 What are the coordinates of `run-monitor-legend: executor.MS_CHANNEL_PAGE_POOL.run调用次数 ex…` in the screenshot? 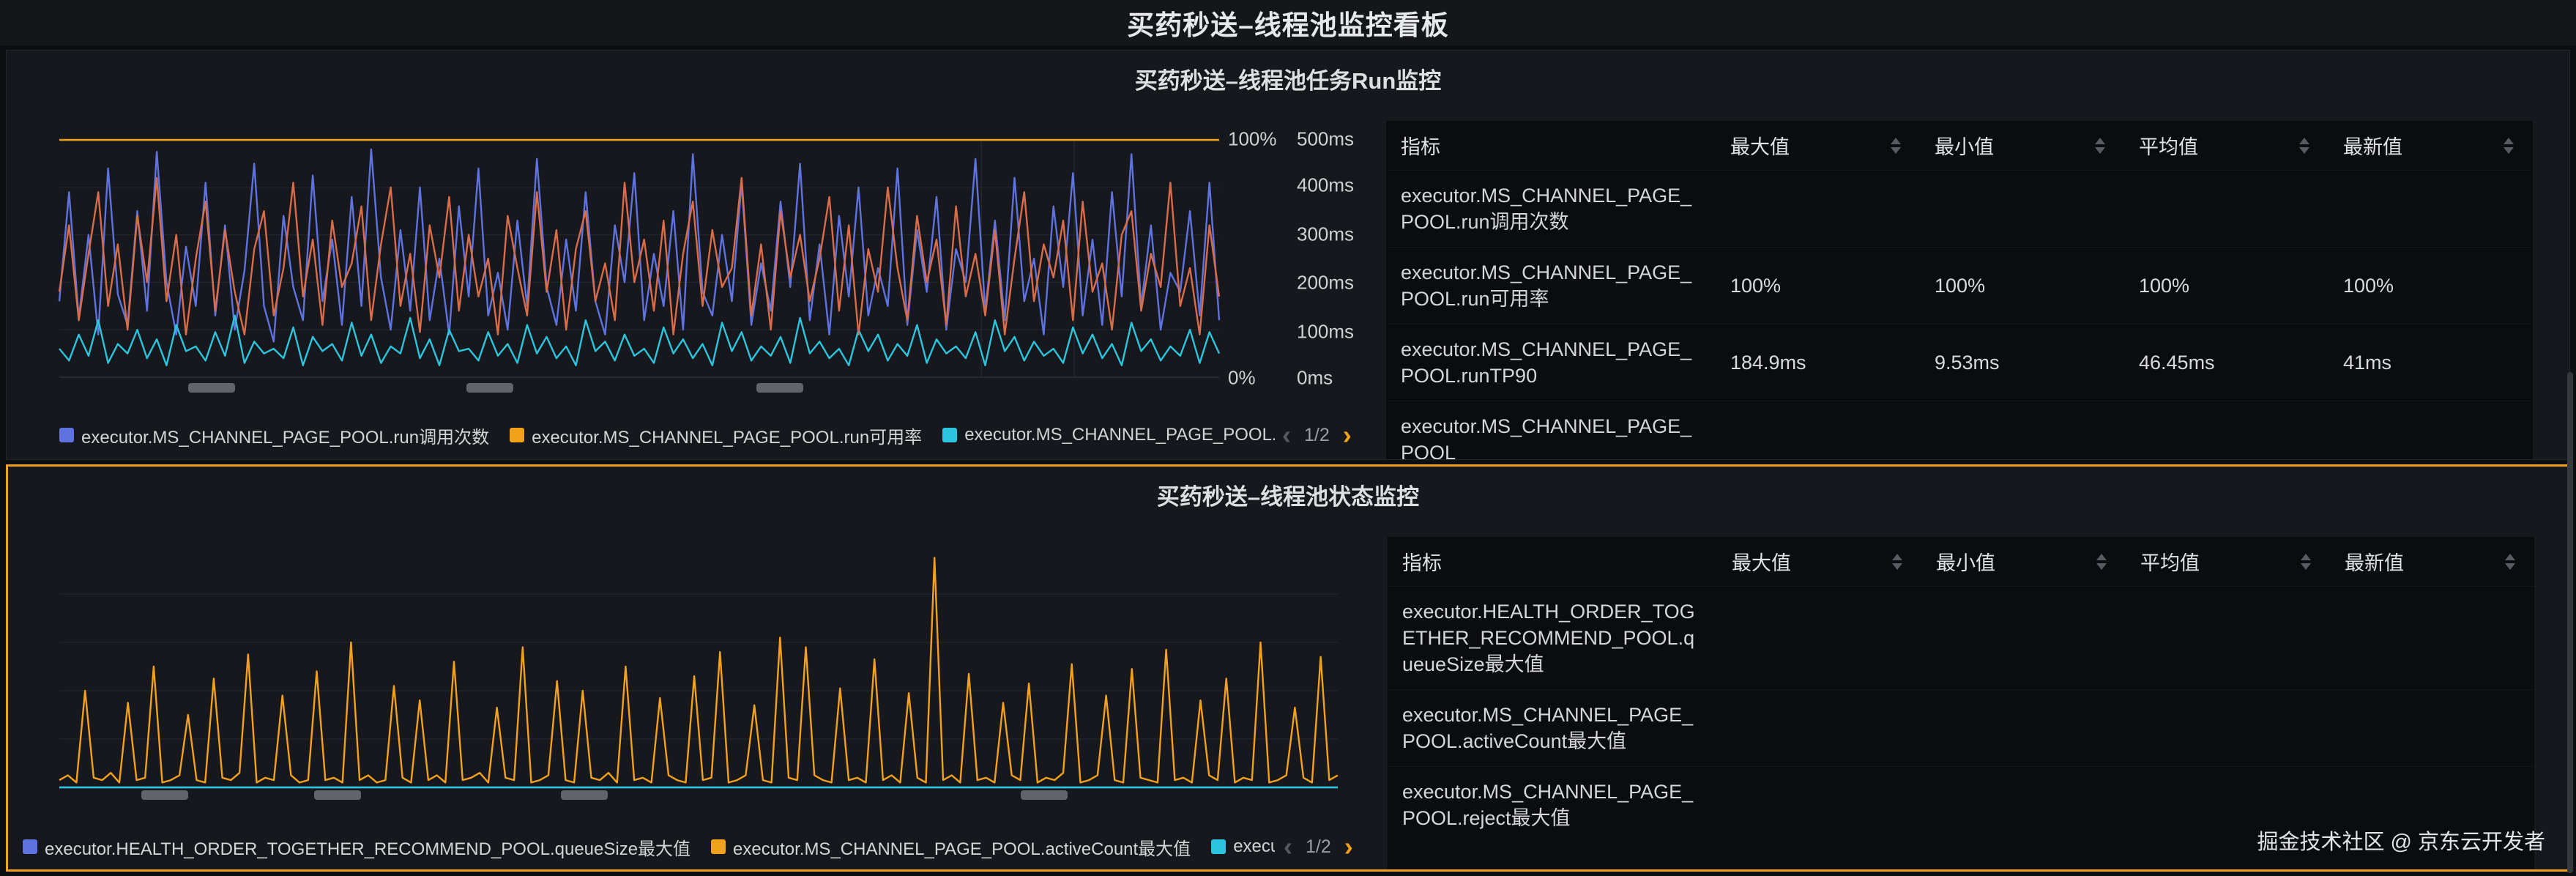 It's located at (667, 435).